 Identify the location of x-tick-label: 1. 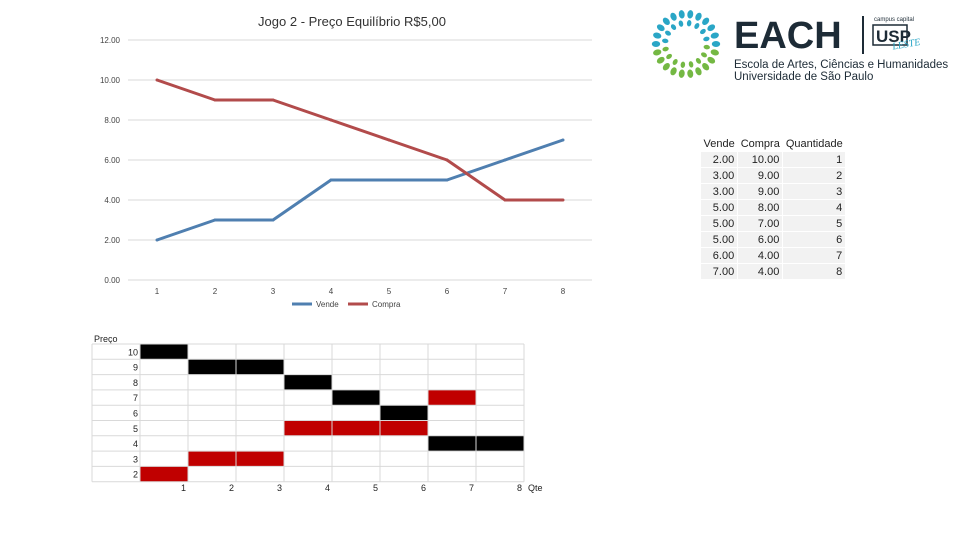
(157, 291).